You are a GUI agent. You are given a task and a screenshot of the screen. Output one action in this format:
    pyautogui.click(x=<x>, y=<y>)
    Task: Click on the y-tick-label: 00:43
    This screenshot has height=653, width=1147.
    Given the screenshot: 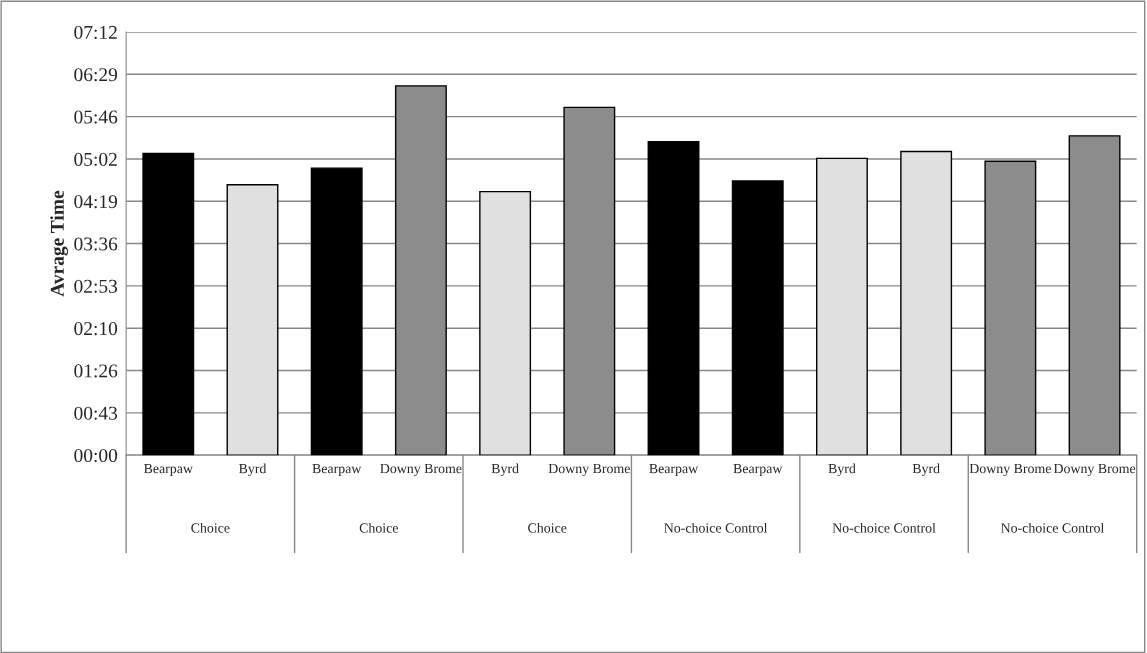 What is the action you would take?
    pyautogui.click(x=96, y=413)
    